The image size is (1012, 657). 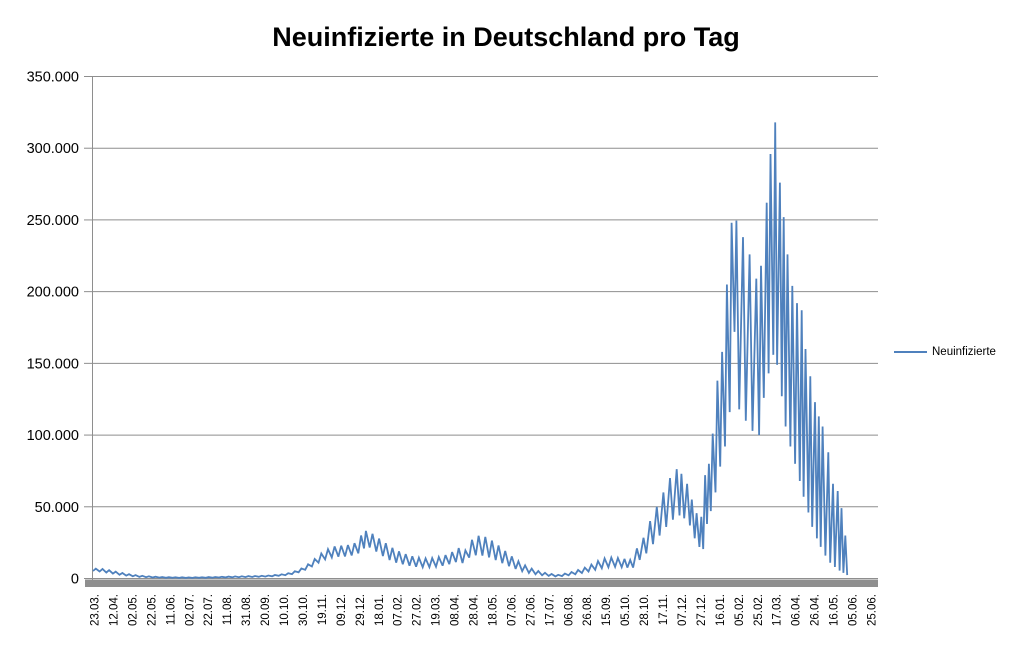 What do you see at coordinates (53, 436) in the screenshot?
I see `y-axis-label: 100.000` at bounding box center [53, 436].